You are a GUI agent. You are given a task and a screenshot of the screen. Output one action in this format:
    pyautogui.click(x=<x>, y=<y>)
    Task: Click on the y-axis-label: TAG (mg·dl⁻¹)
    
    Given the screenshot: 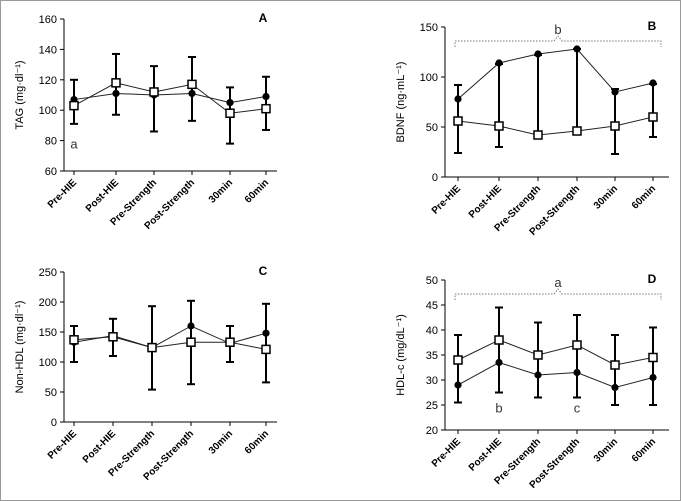 What is the action you would take?
    pyautogui.click(x=20, y=94)
    